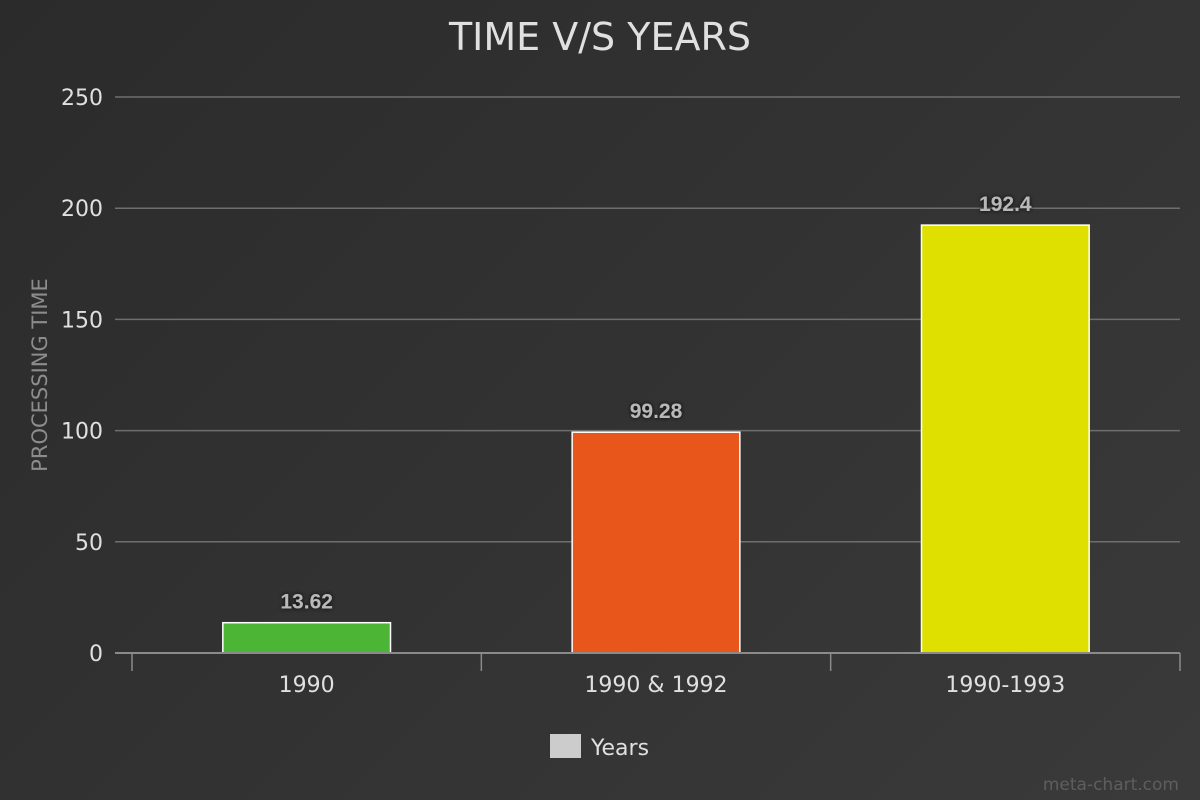 The image size is (1200, 800). I want to click on y-tick-label: 150, so click(82, 320).